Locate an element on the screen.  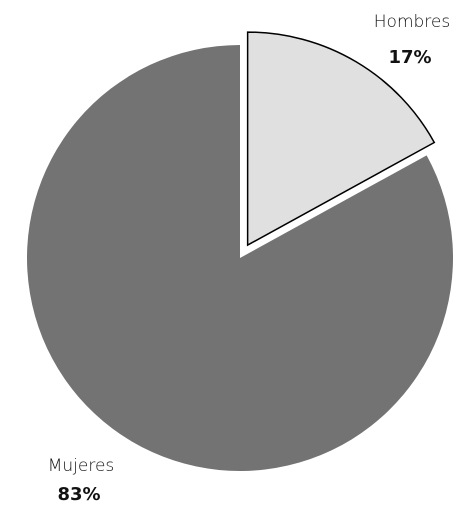
slice-value-label: 83% is located at coordinates (78, 494).